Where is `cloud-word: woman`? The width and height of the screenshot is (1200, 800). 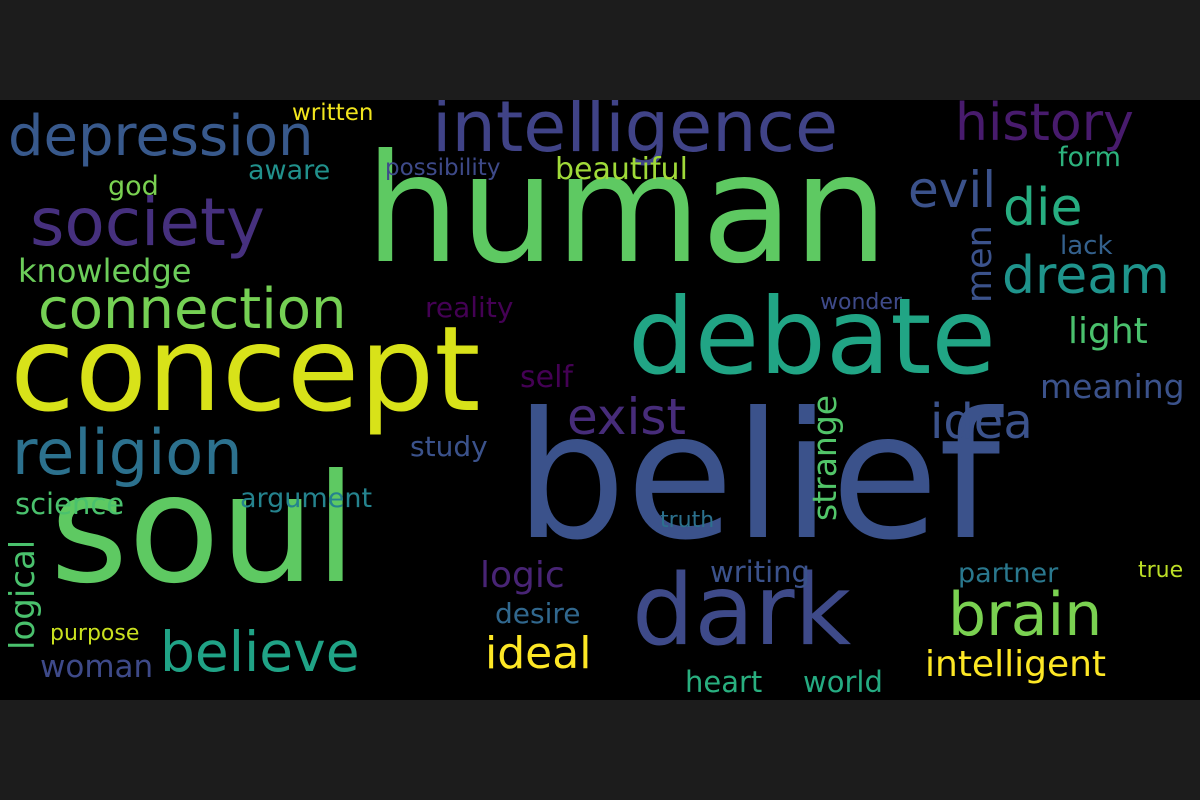 cloud-word: woman is located at coordinates (97, 667).